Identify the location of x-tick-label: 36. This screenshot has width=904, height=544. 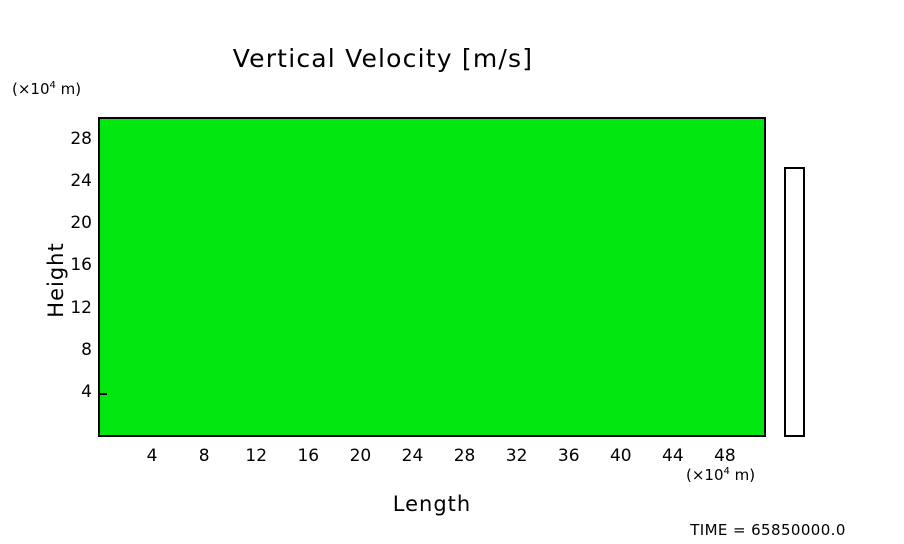
(568, 456).